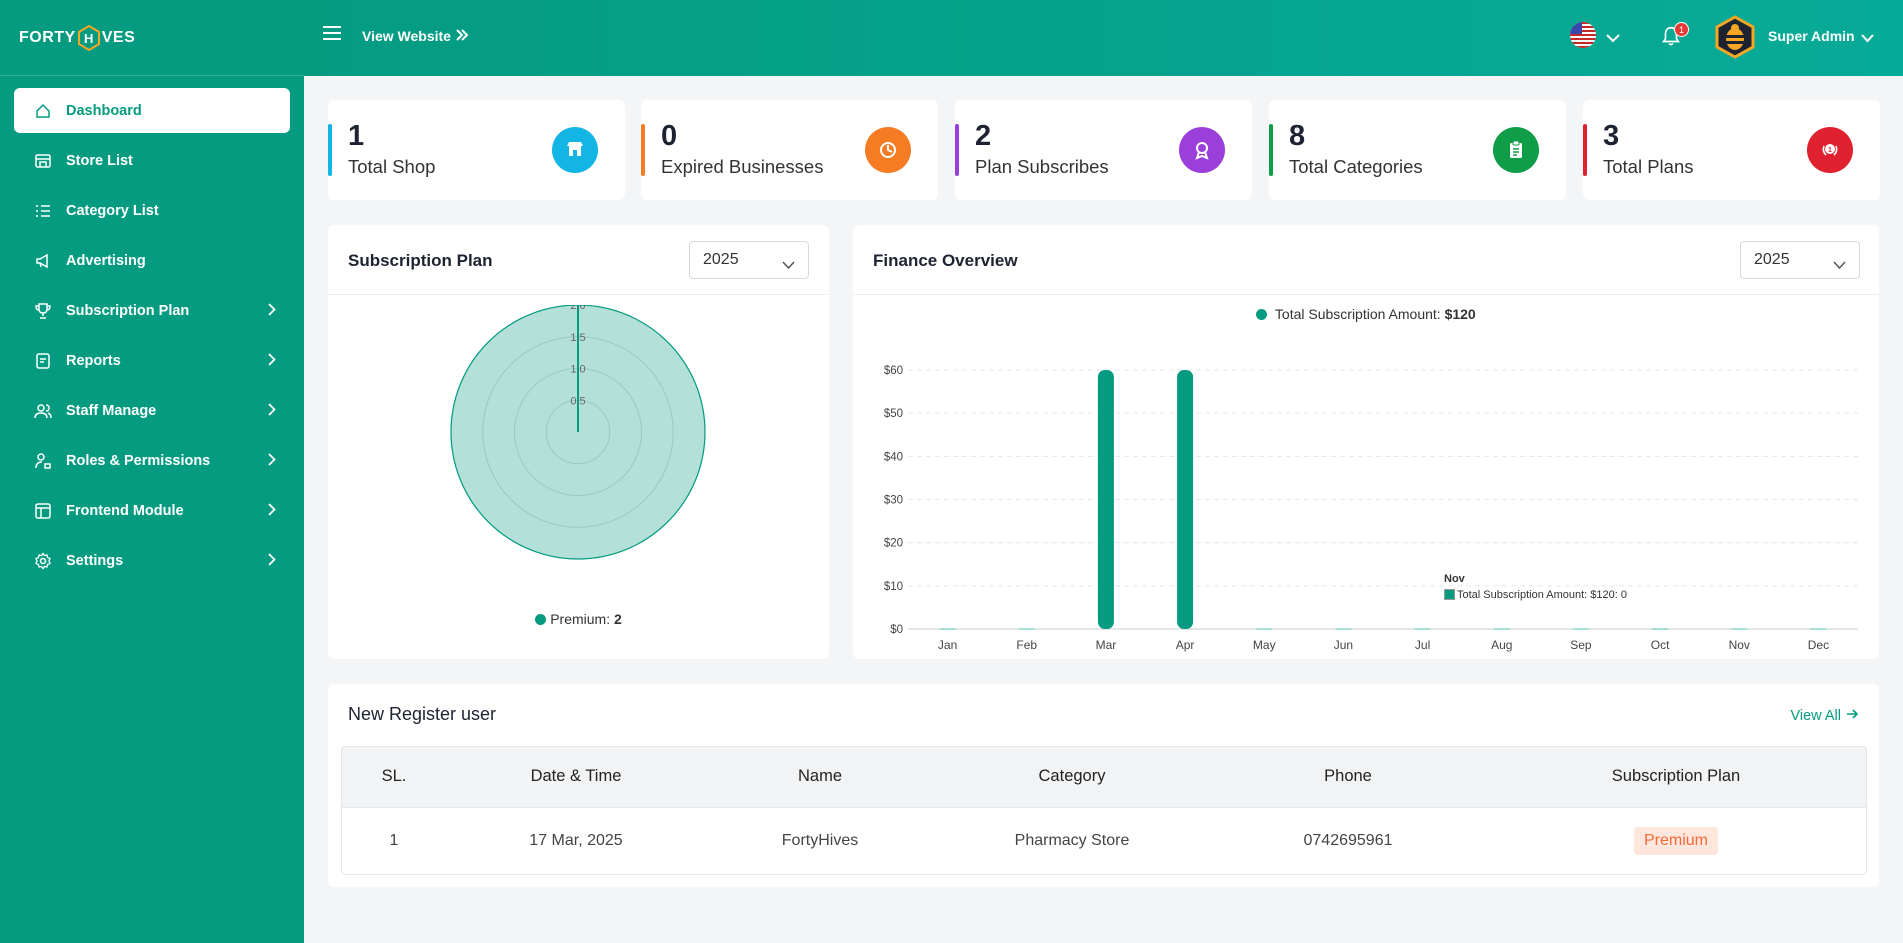 This screenshot has width=1903, height=943. I want to click on cell-plan: Premium, so click(1676, 840).